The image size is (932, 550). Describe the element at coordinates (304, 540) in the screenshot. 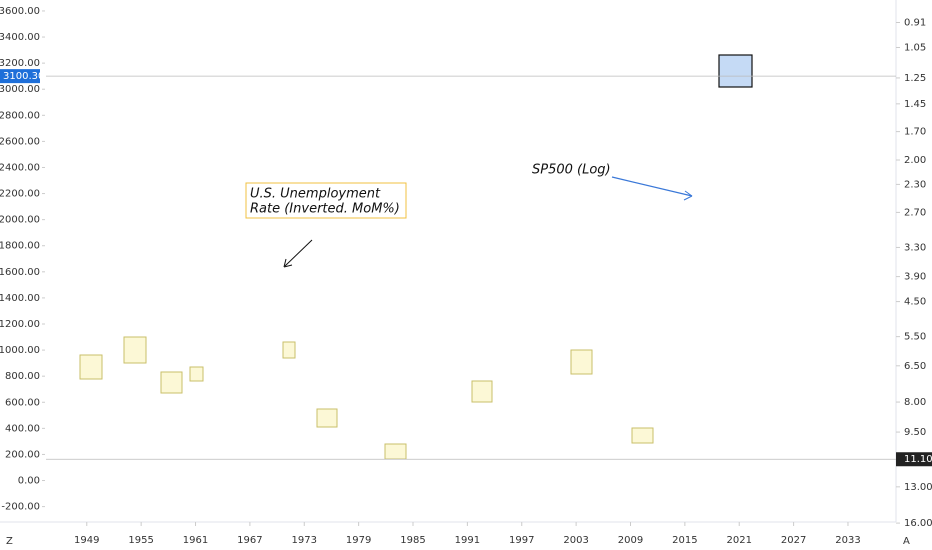

I see `x-tick-label: 1973` at that location.